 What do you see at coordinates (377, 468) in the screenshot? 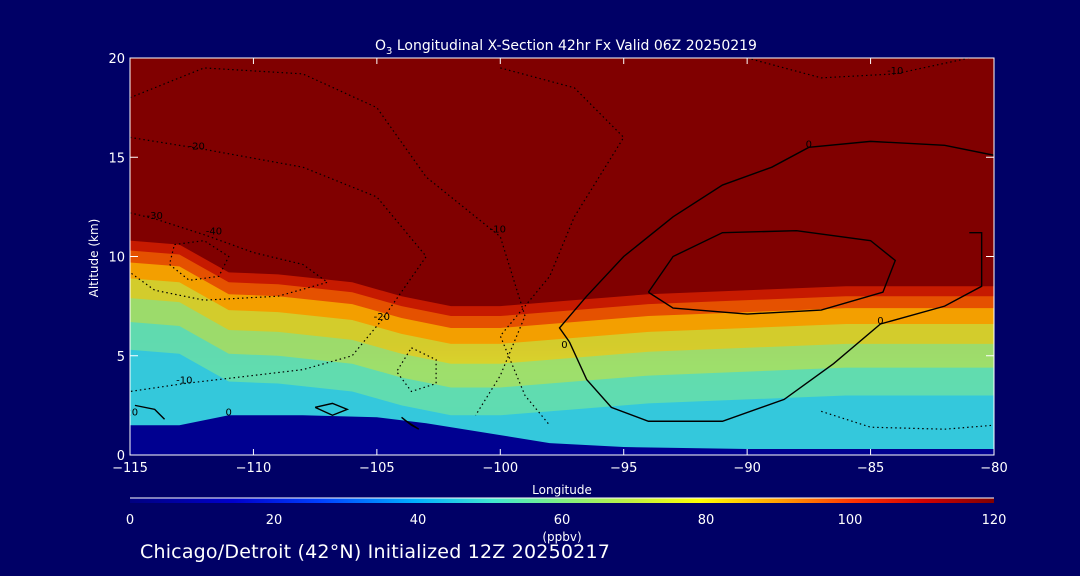
I see `x-tick-label: −105` at bounding box center [377, 468].